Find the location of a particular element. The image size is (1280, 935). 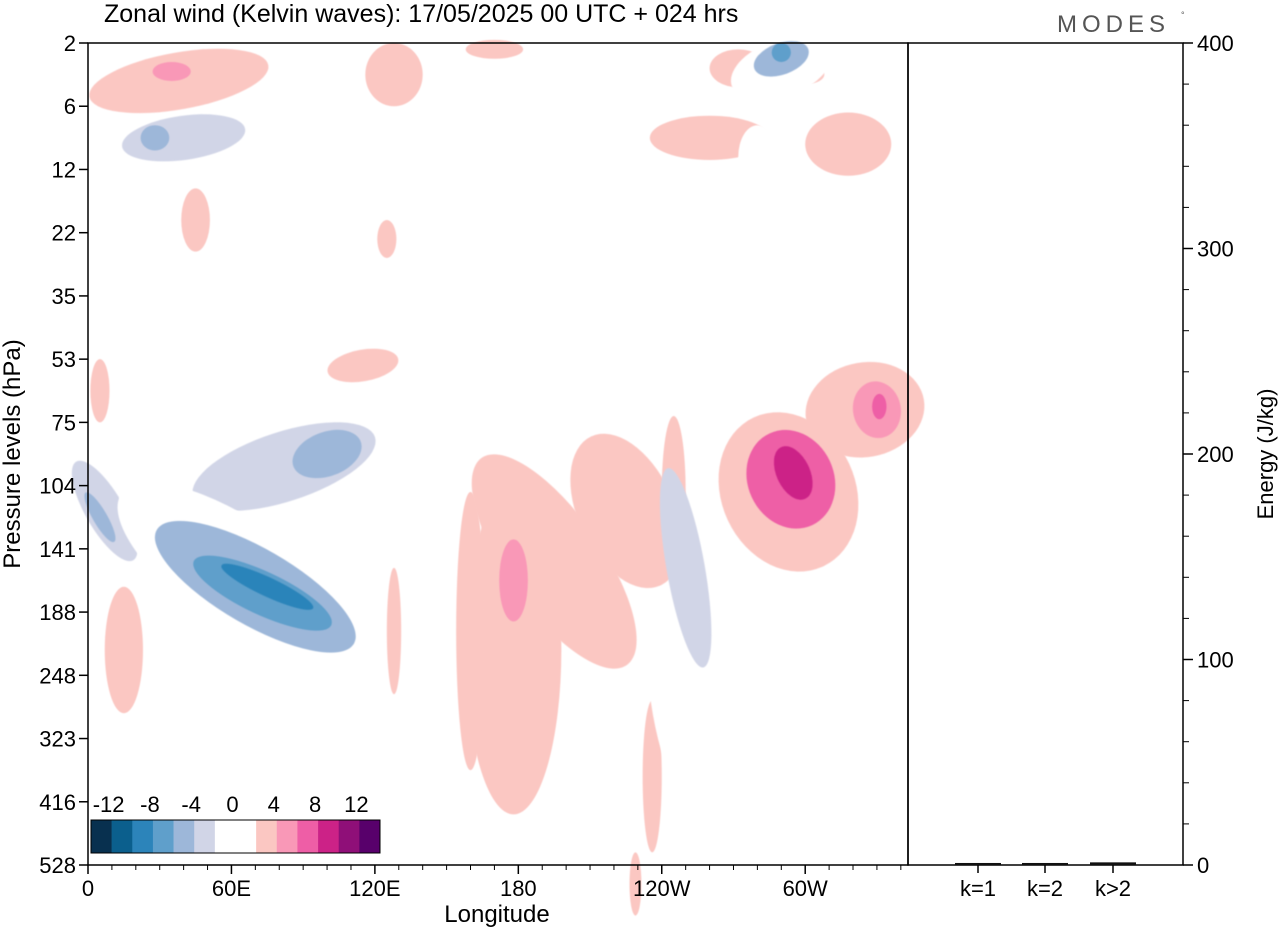

energy-axis: 0 100 200 300 400 is located at coordinates (1208, 454).